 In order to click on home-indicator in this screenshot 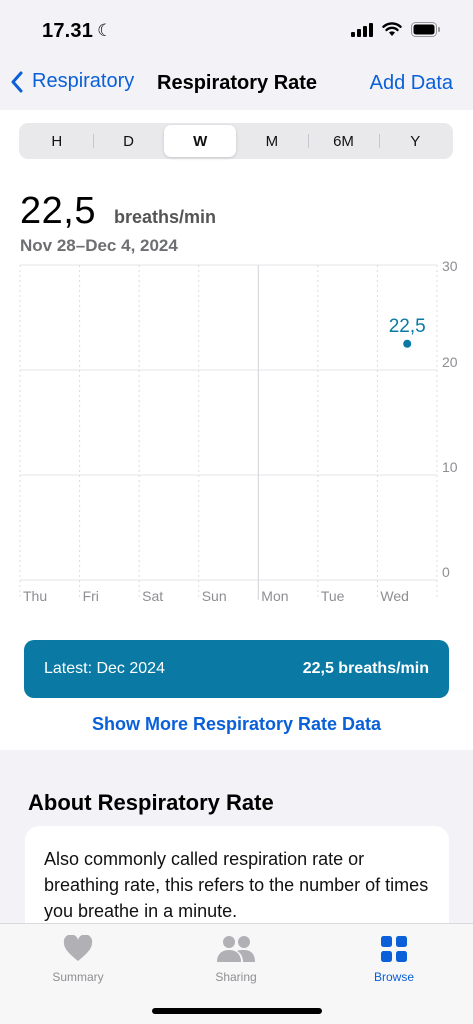, I will do `click(237, 1011)`.